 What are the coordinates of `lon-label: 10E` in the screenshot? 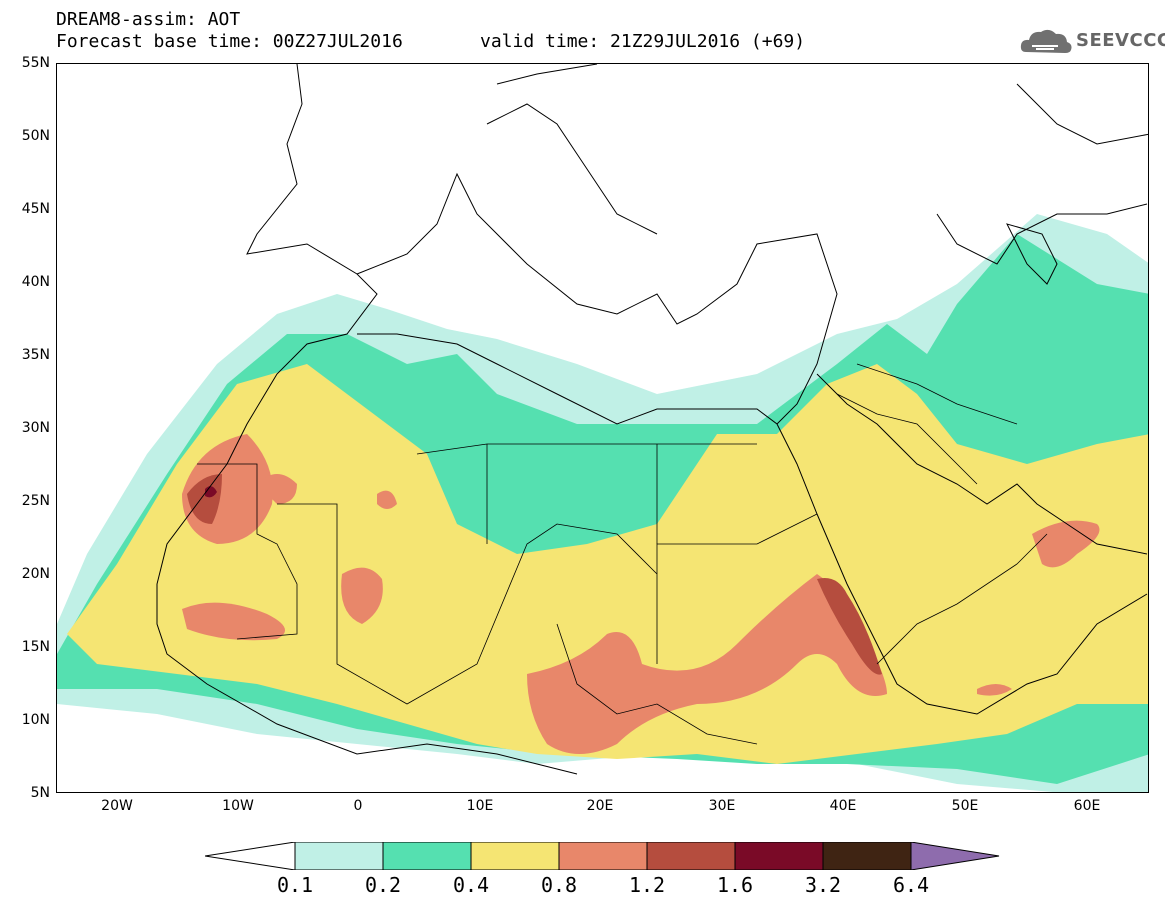 It's located at (480, 806).